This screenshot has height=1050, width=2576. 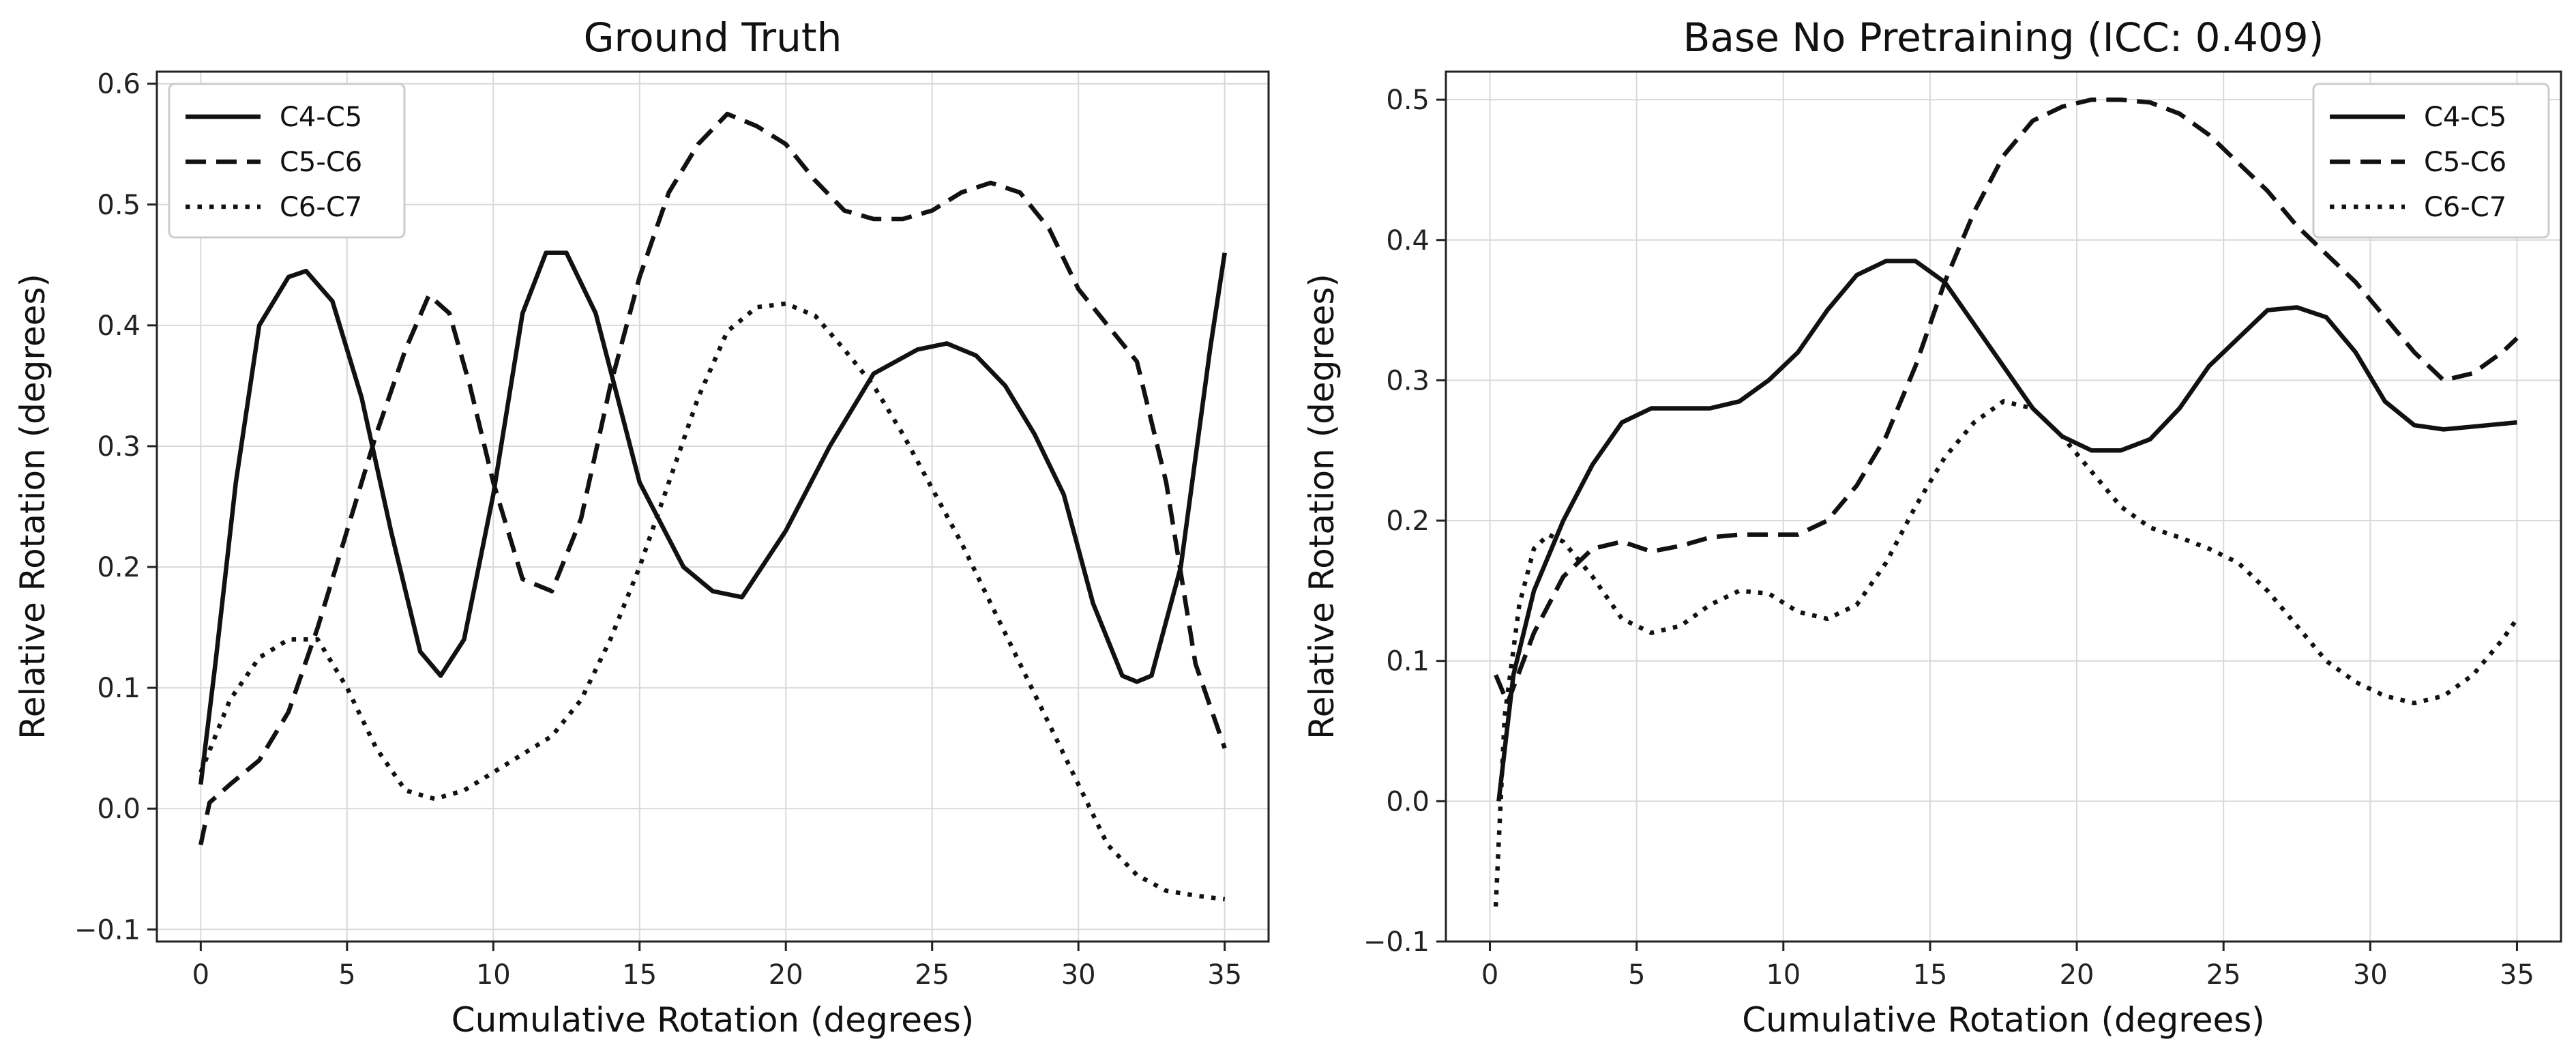 I want to click on y-tick-label: 0.6, so click(x=118, y=84).